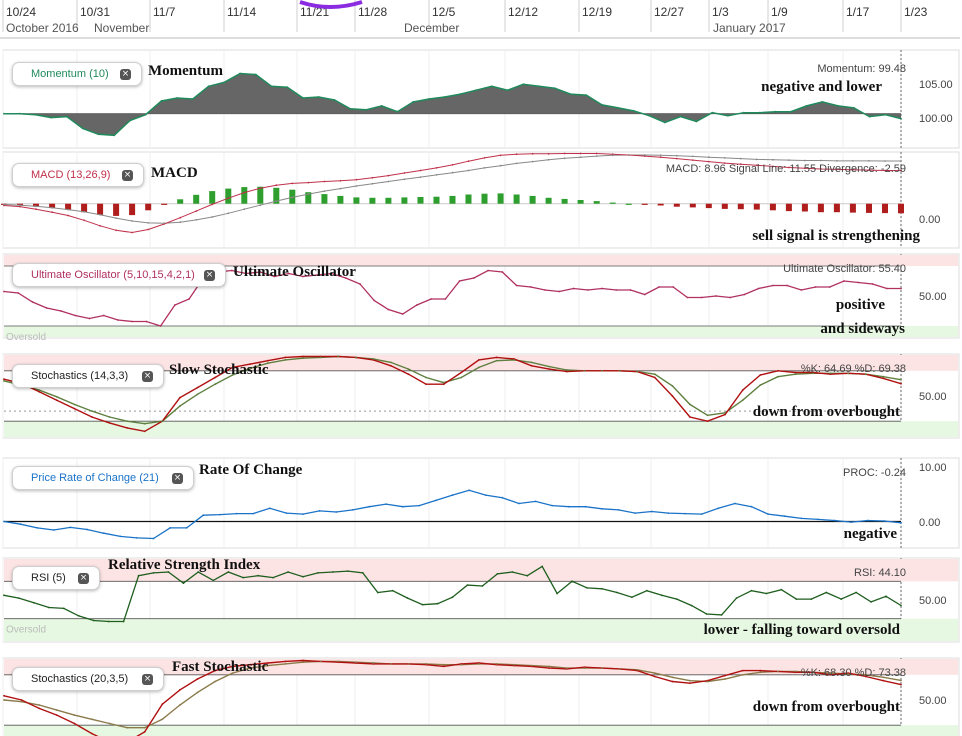 The width and height of the screenshot is (962, 736). What do you see at coordinates (78, 175) in the screenshot?
I see `legend-macd: MACD (13,26,9) ×` at bounding box center [78, 175].